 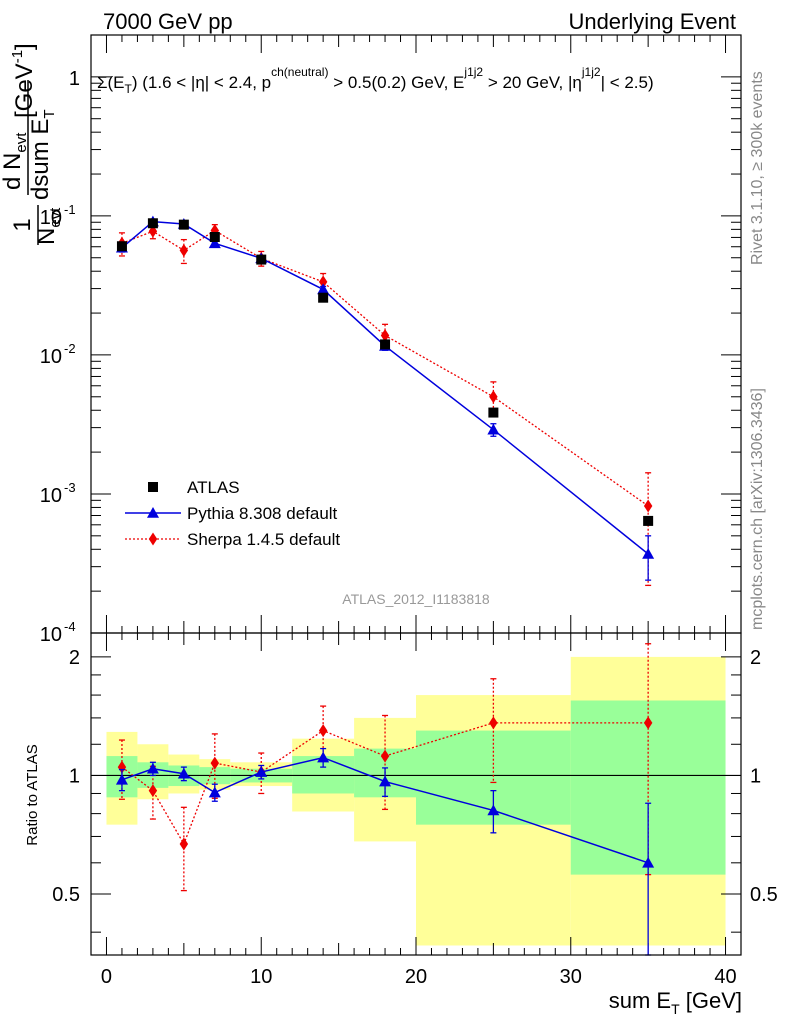 I want to click on ylabel-dn: d Nevt, so click(x=15, y=161).